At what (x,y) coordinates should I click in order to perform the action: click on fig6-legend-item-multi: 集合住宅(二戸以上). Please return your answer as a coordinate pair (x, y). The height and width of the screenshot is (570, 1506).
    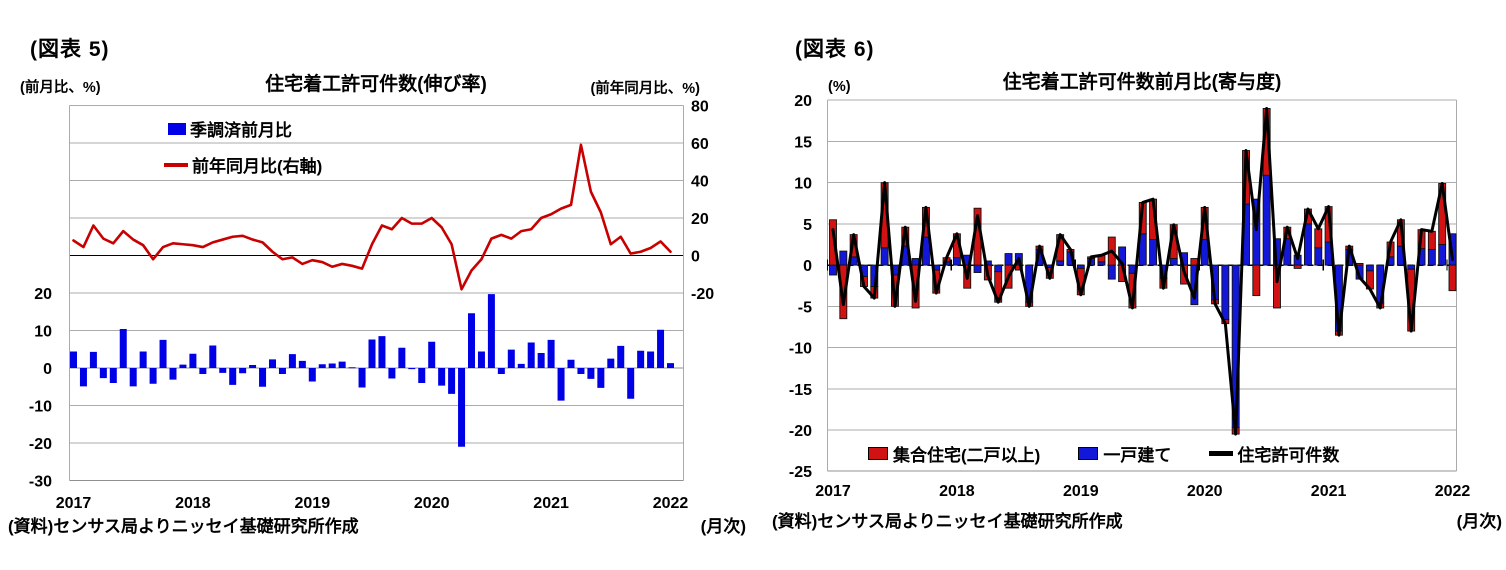
    Looking at the image, I should click on (954, 453).